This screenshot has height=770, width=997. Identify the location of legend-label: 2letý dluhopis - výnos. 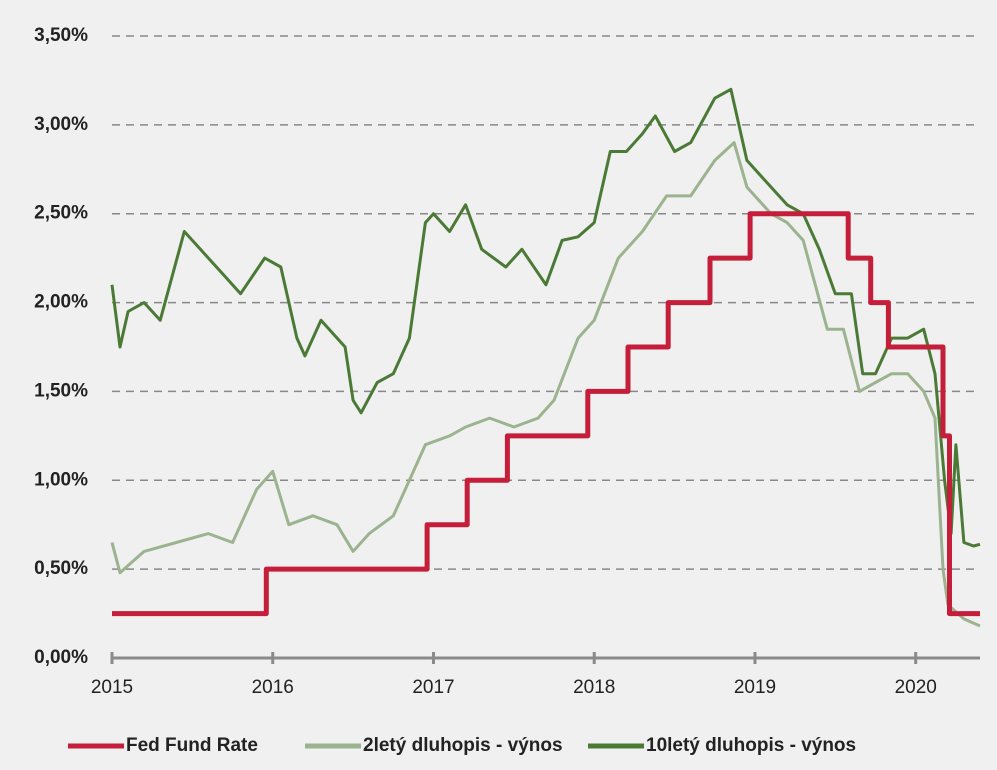
(463, 745).